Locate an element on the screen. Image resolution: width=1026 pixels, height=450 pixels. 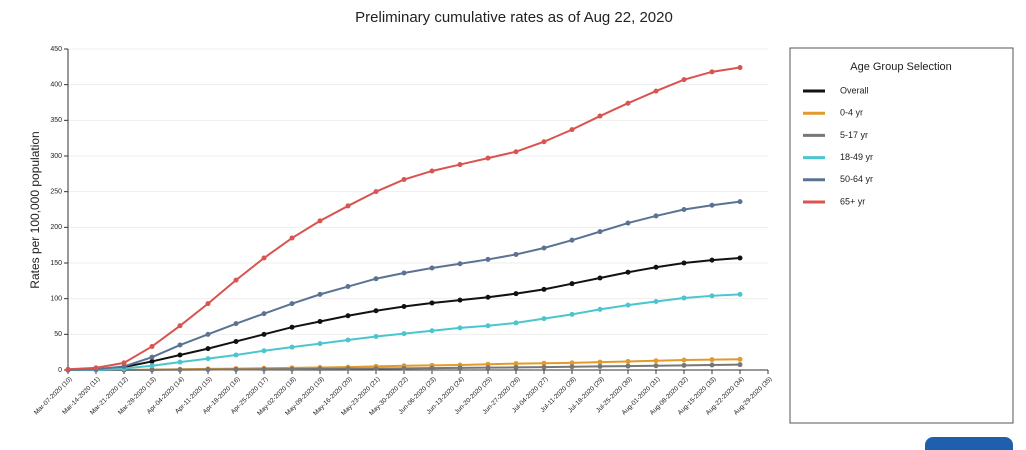
logo-button is located at coordinates (969, 443).